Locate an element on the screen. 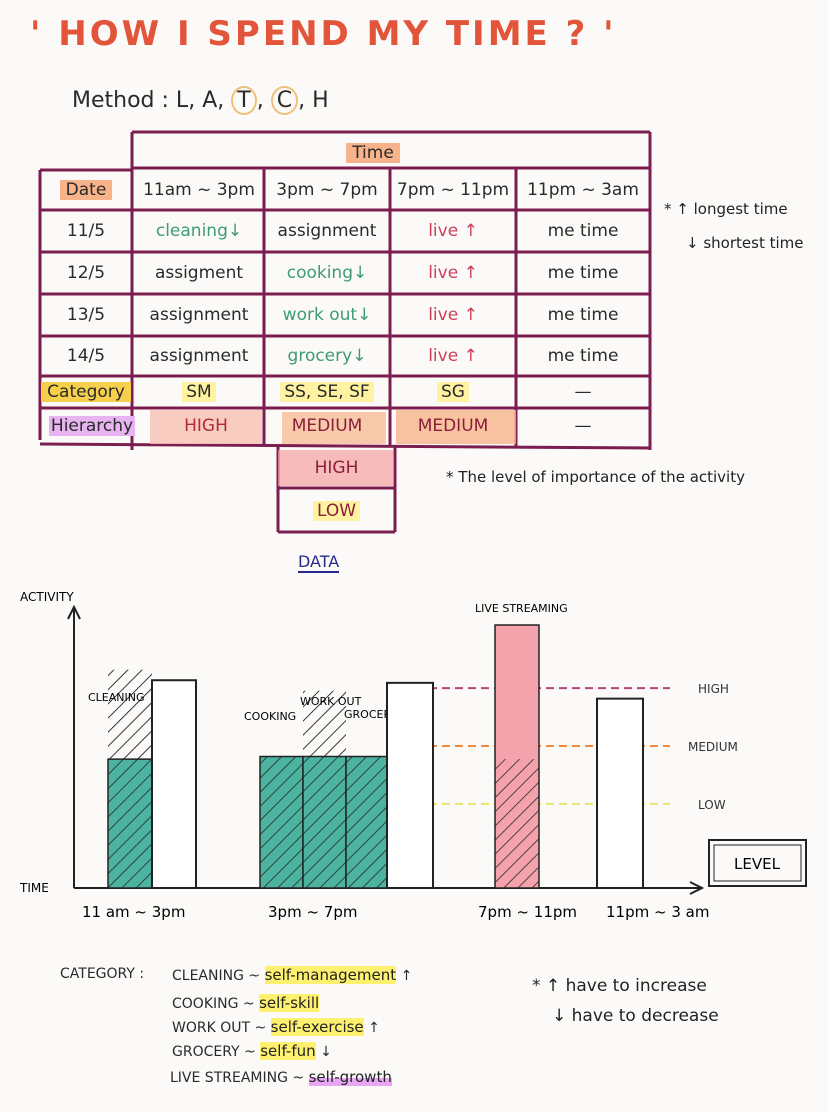 Image resolution: width=828 pixels, height=1112 pixels. bar-label: CLEANING is located at coordinates (116, 697).